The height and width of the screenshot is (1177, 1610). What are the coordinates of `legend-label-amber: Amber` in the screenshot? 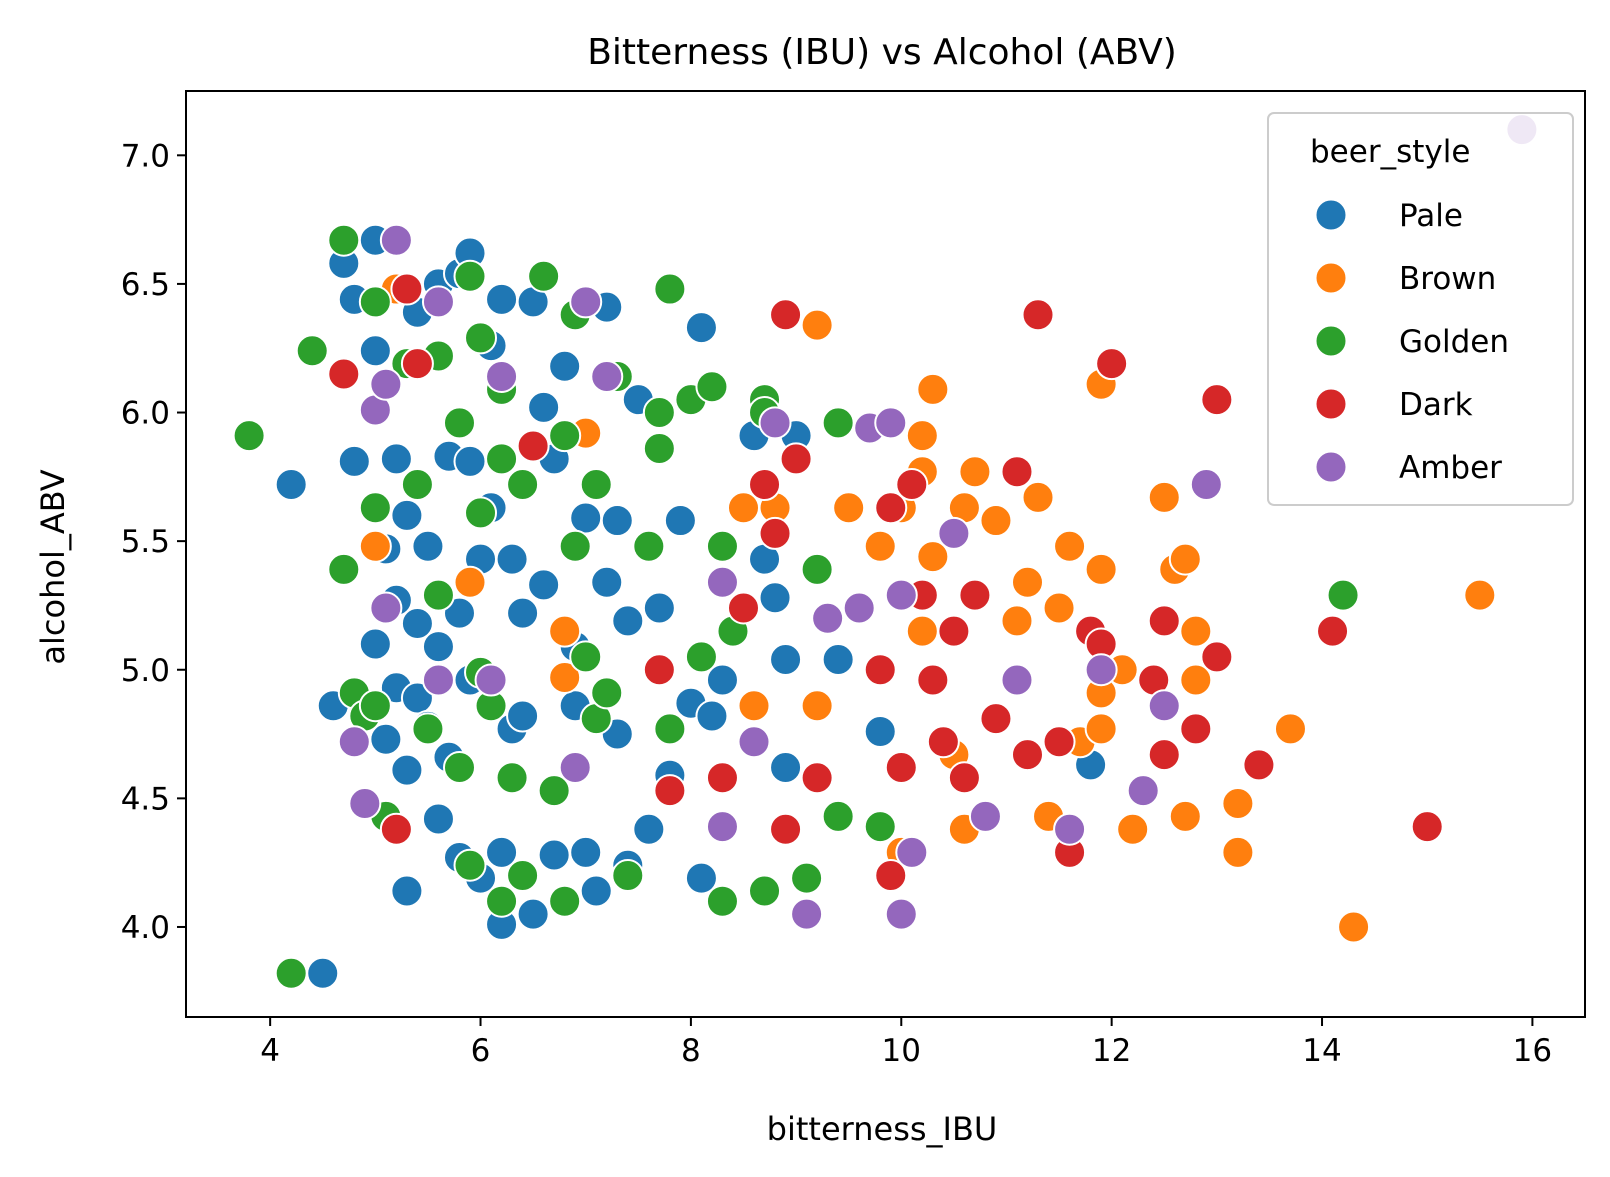 It's located at (1450, 468).